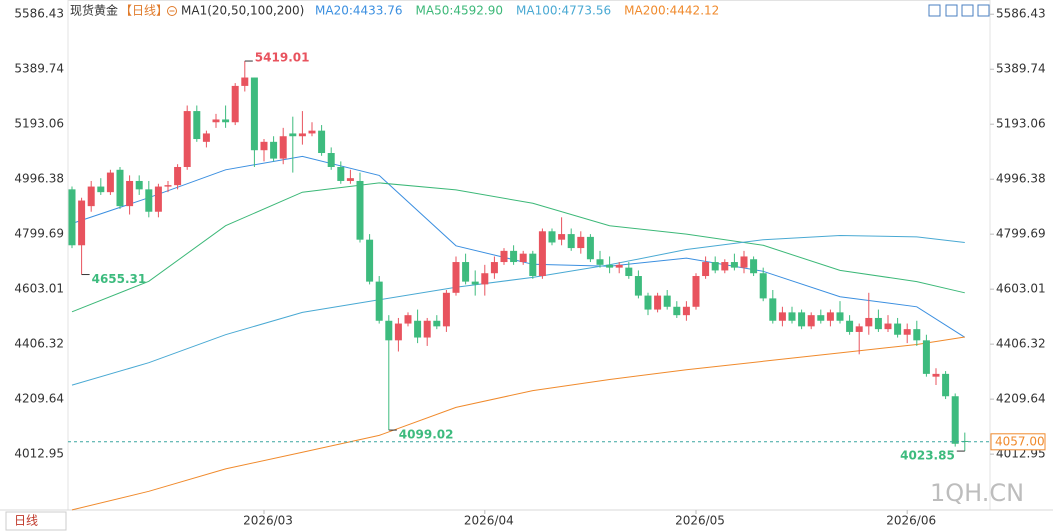 This screenshot has height=531, width=1053. I want to click on y-tick-label: 4603.01, so click(39, 289).